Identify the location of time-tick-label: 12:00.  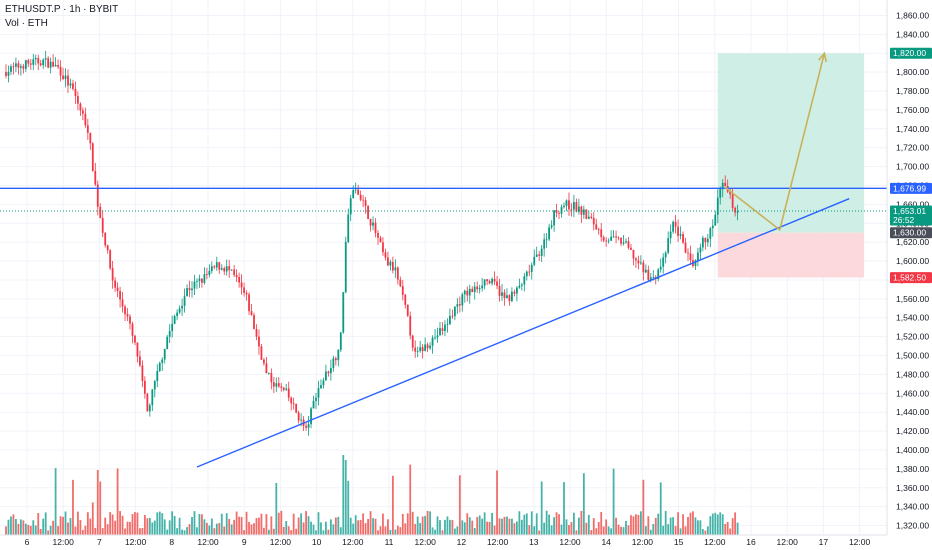
(498, 542).